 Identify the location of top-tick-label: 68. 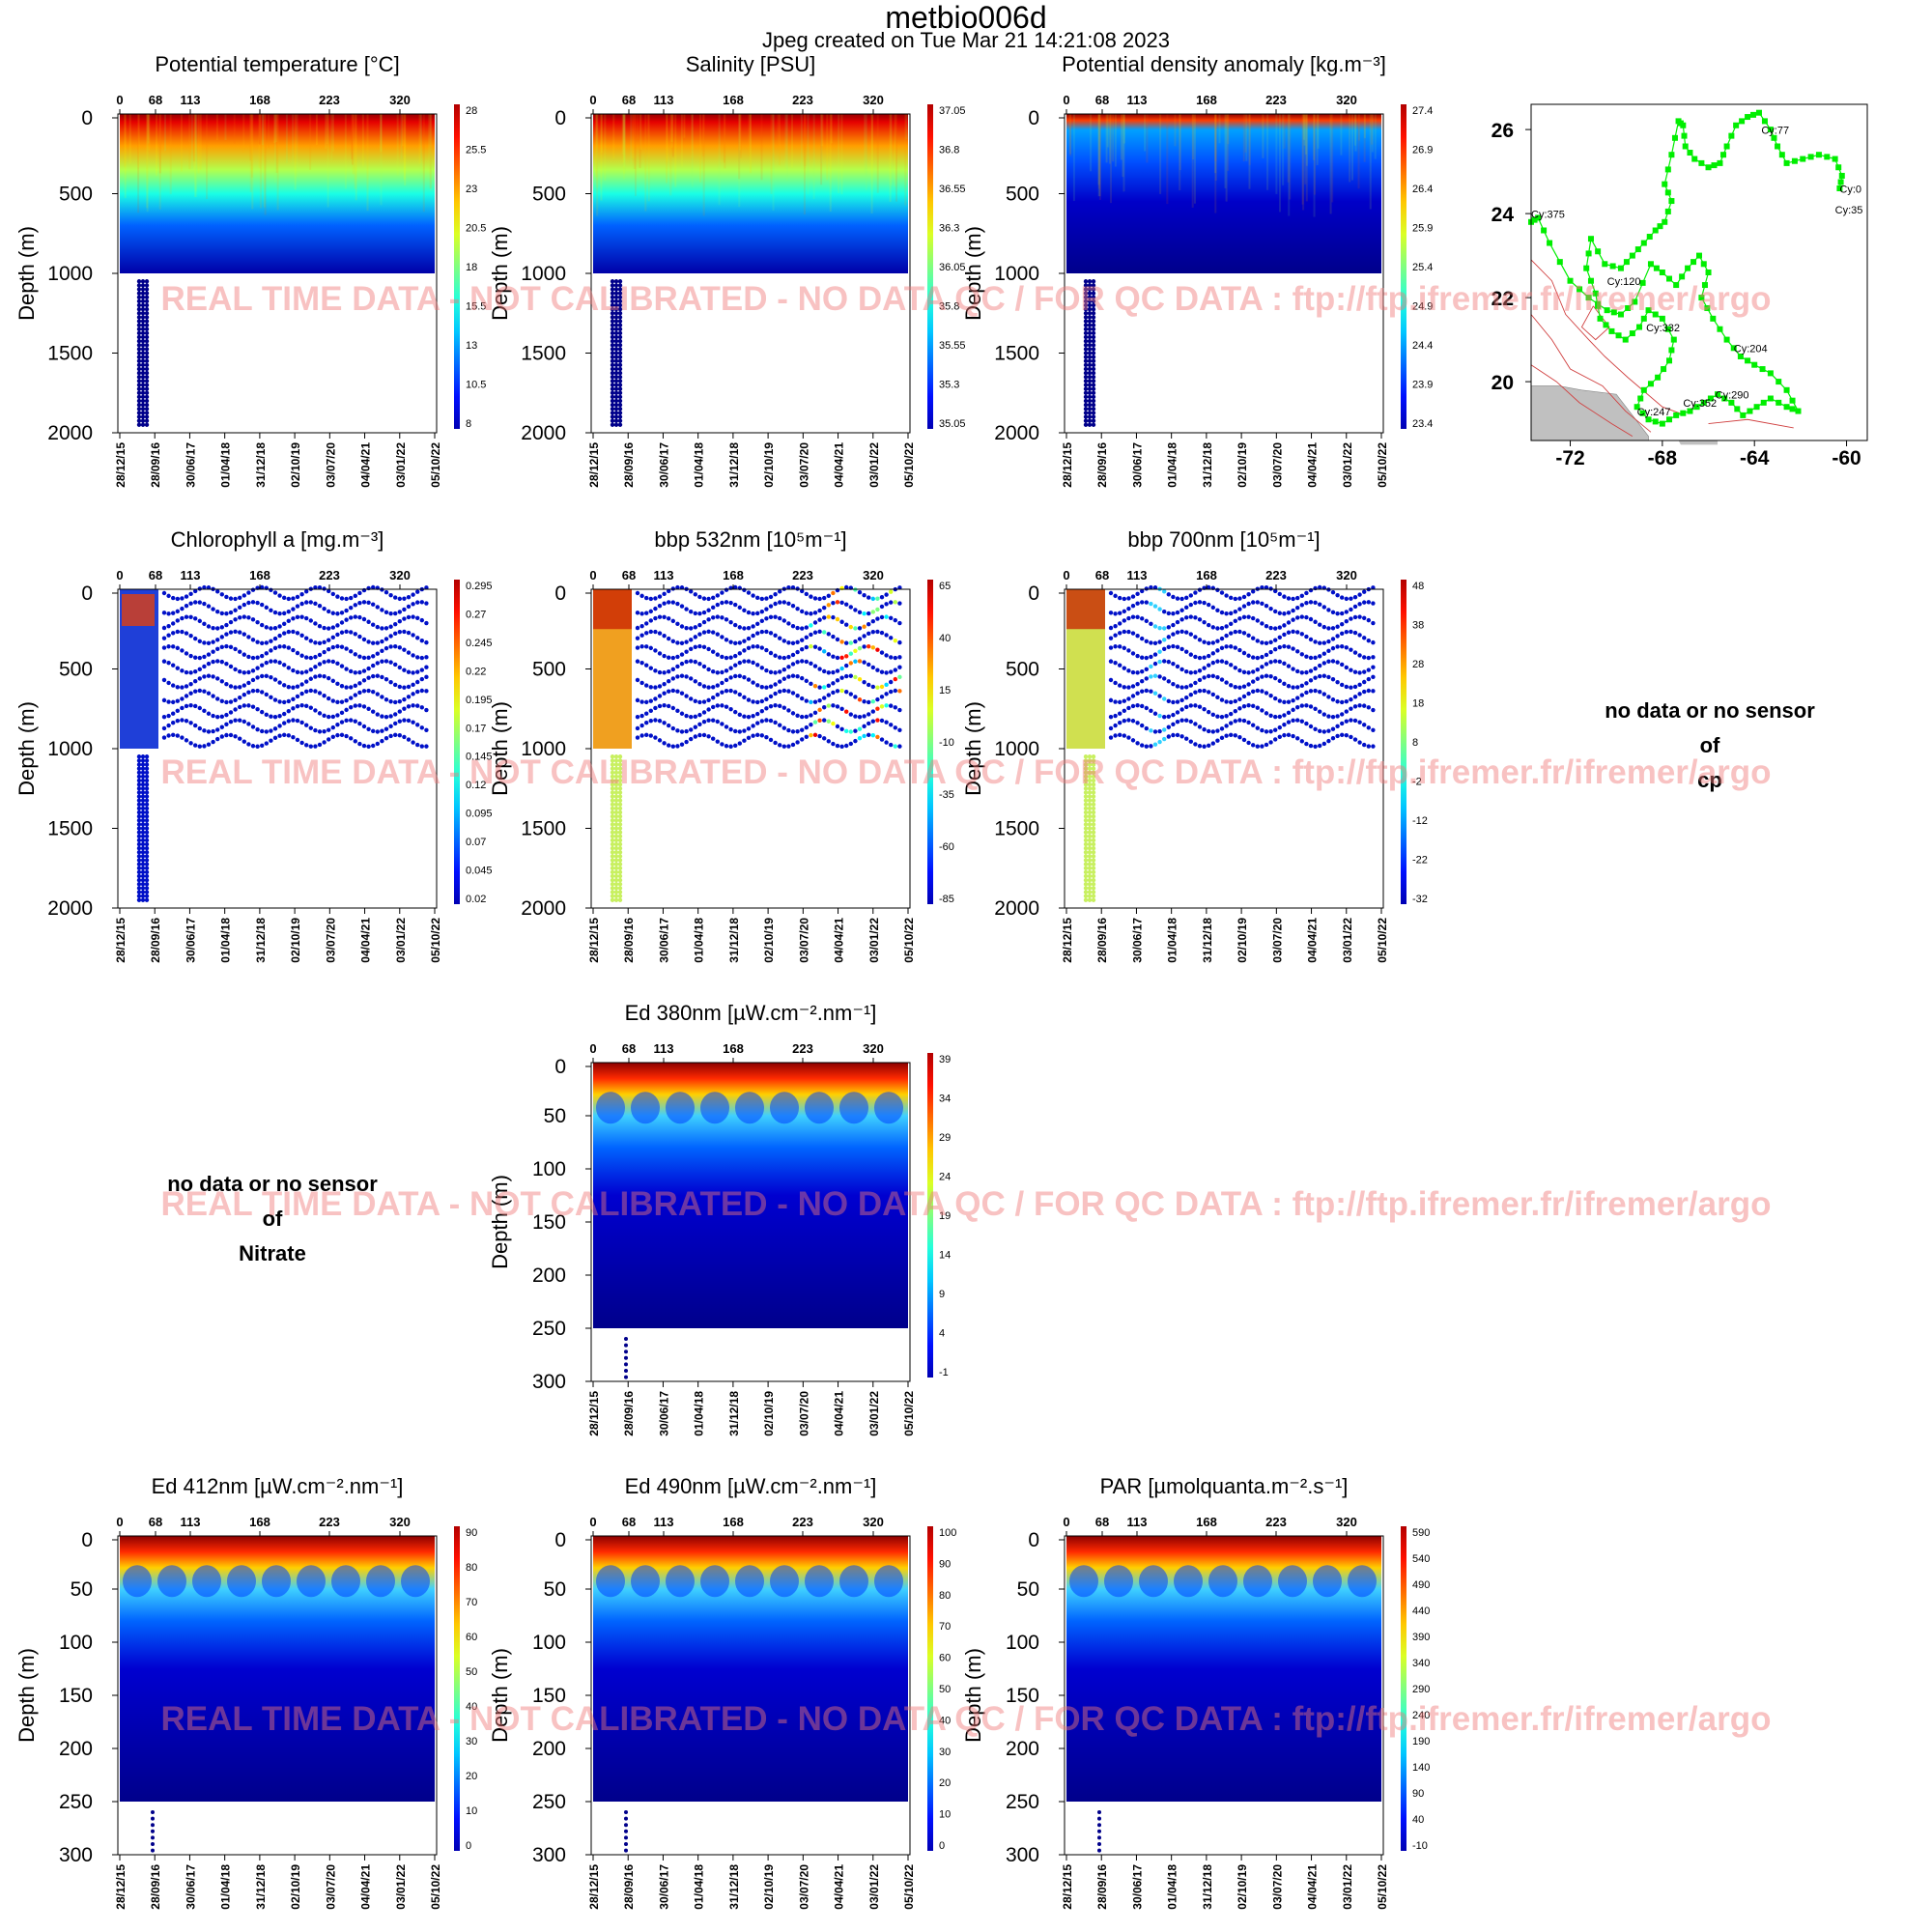
(1102, 1522).